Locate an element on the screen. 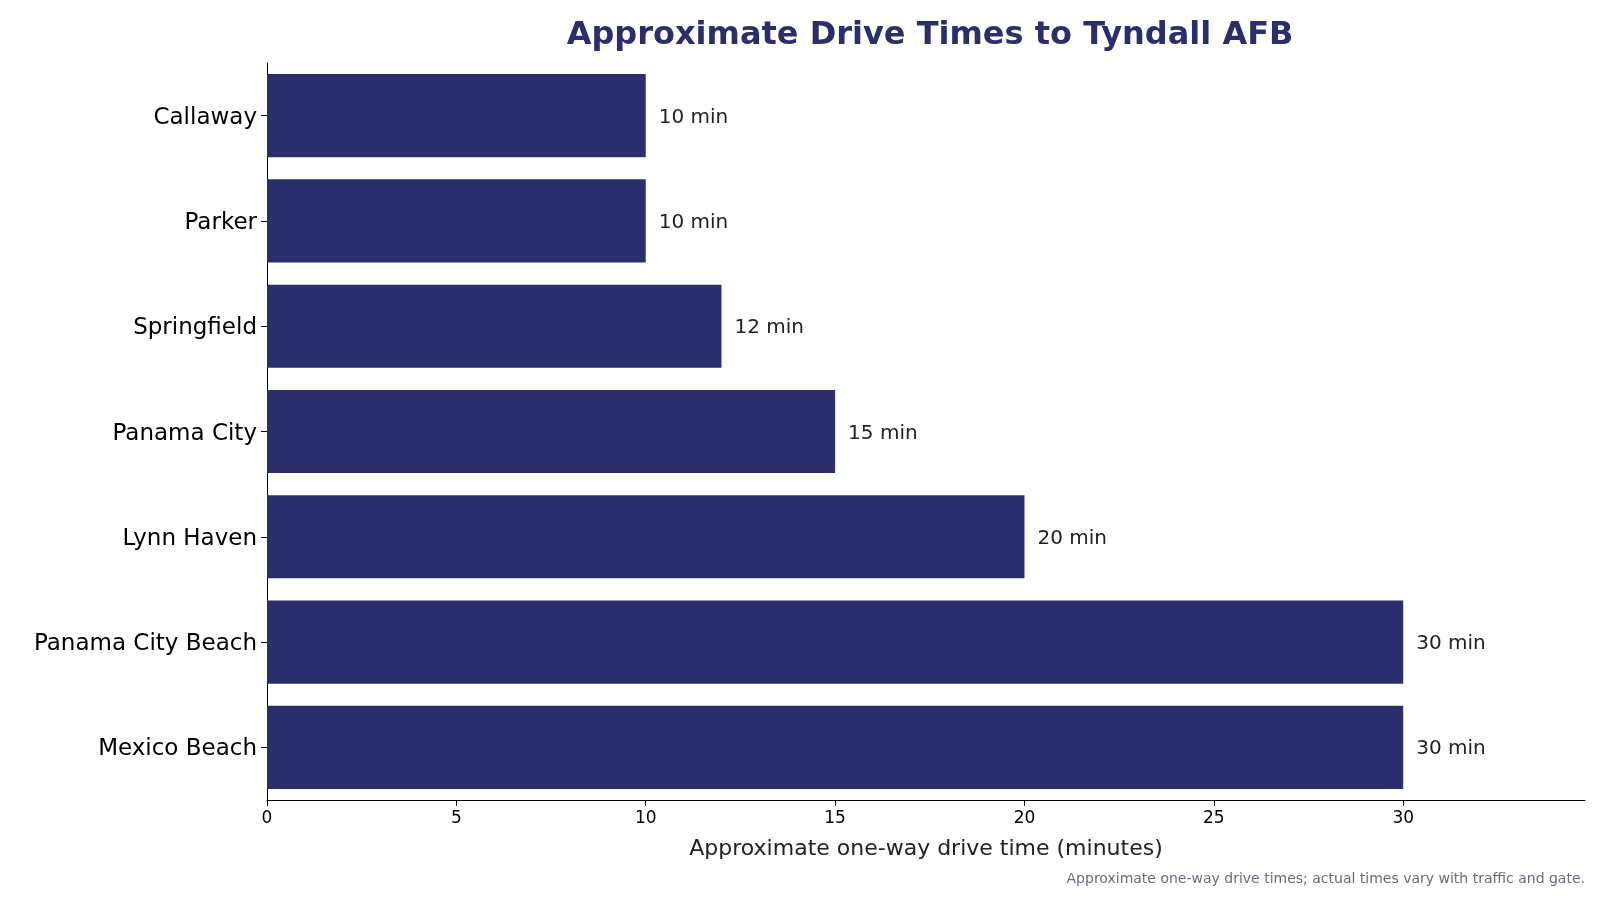 Image resolution: width=1600 pixels, height=900 pixels. data-label: 15 min is located at coordinates (883, 431).